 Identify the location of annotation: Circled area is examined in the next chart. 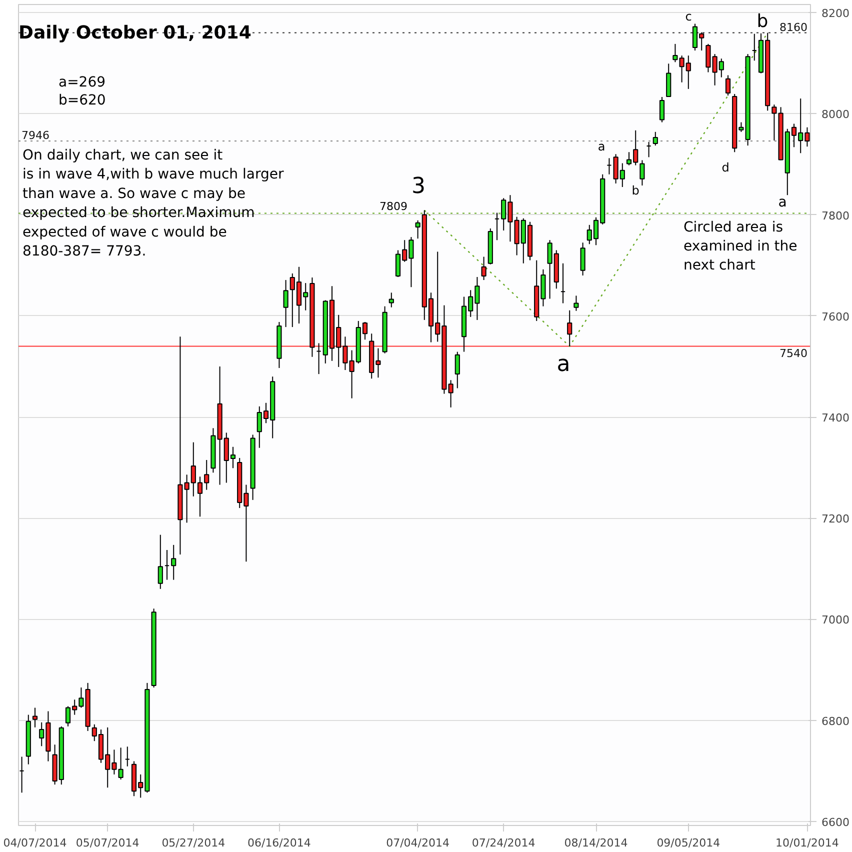
(741, 246).